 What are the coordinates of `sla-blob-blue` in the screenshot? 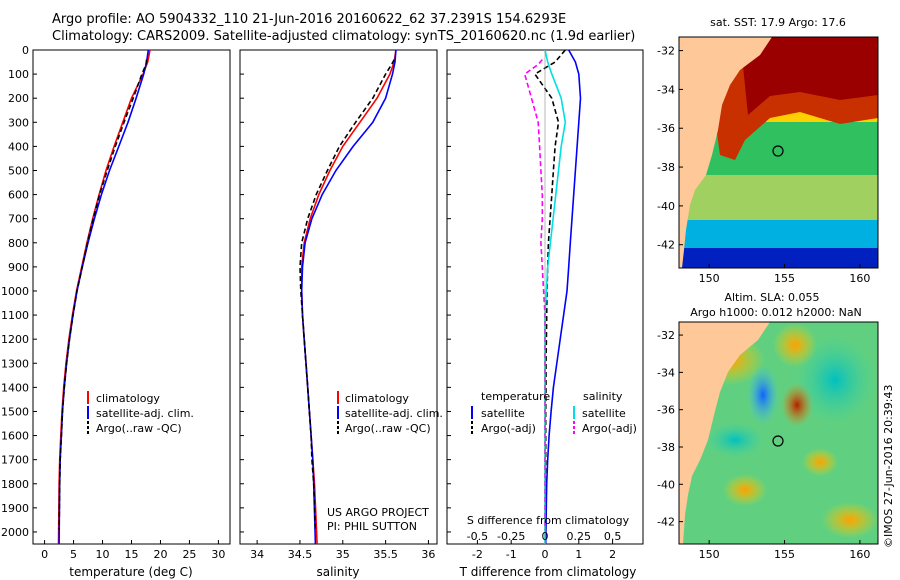 It's located at (763, 395).